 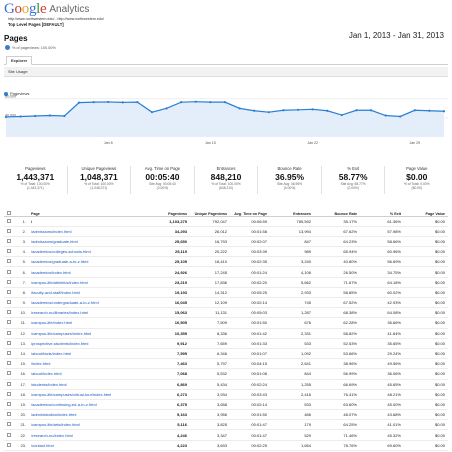 What do you see at coordinates (87, 384) in the screenshot?
I see `row-page-link: /students/index.html` at bounding box center [87, 384].